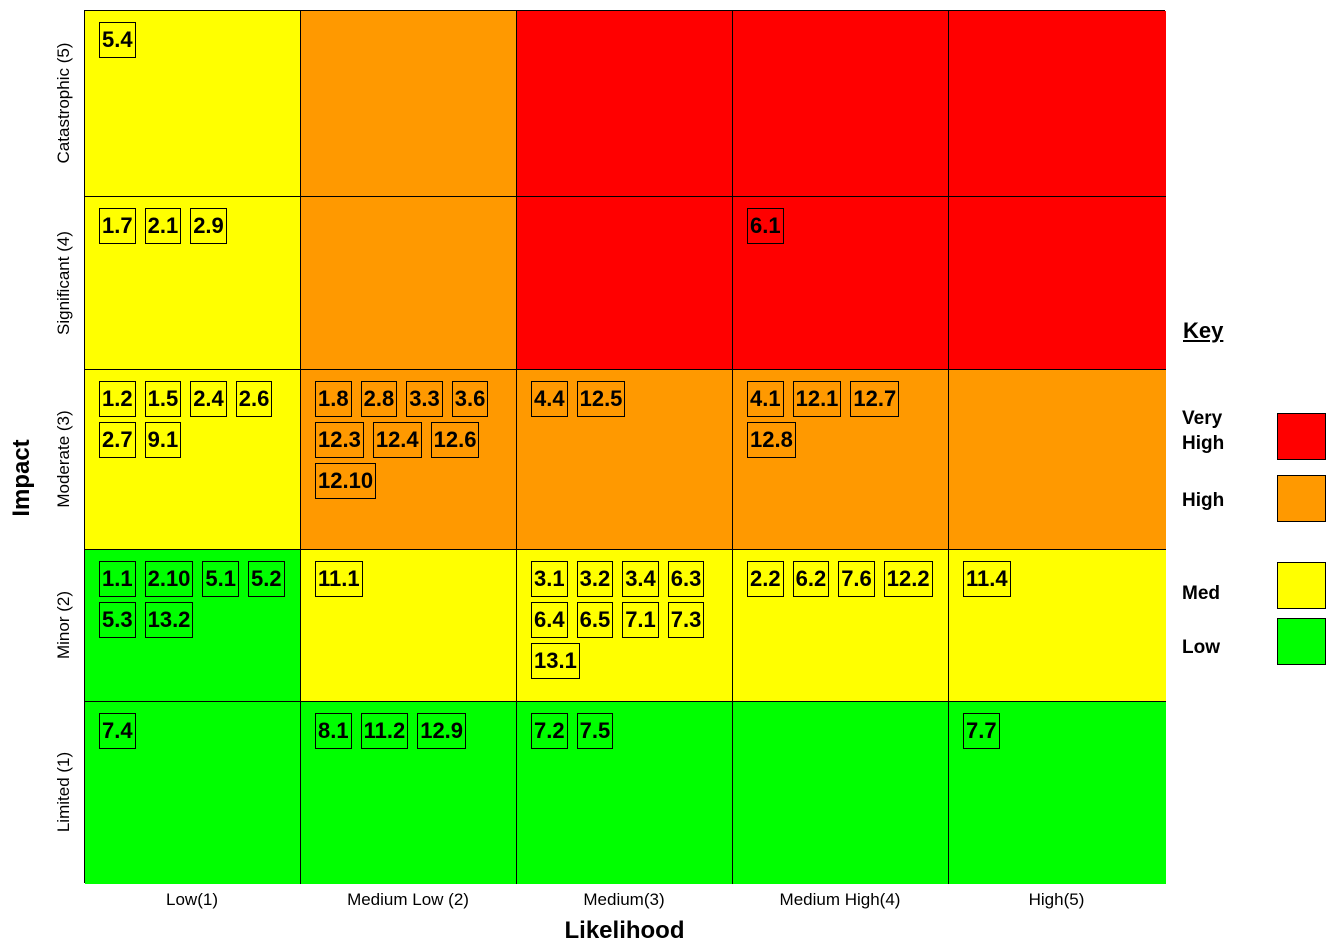 This screenshot has width=1333, height=949. What do you see at coordinates (811, 579) in the screenshot?
I see `risk-item-tag: 6.2` at bounding box center [811, 579].